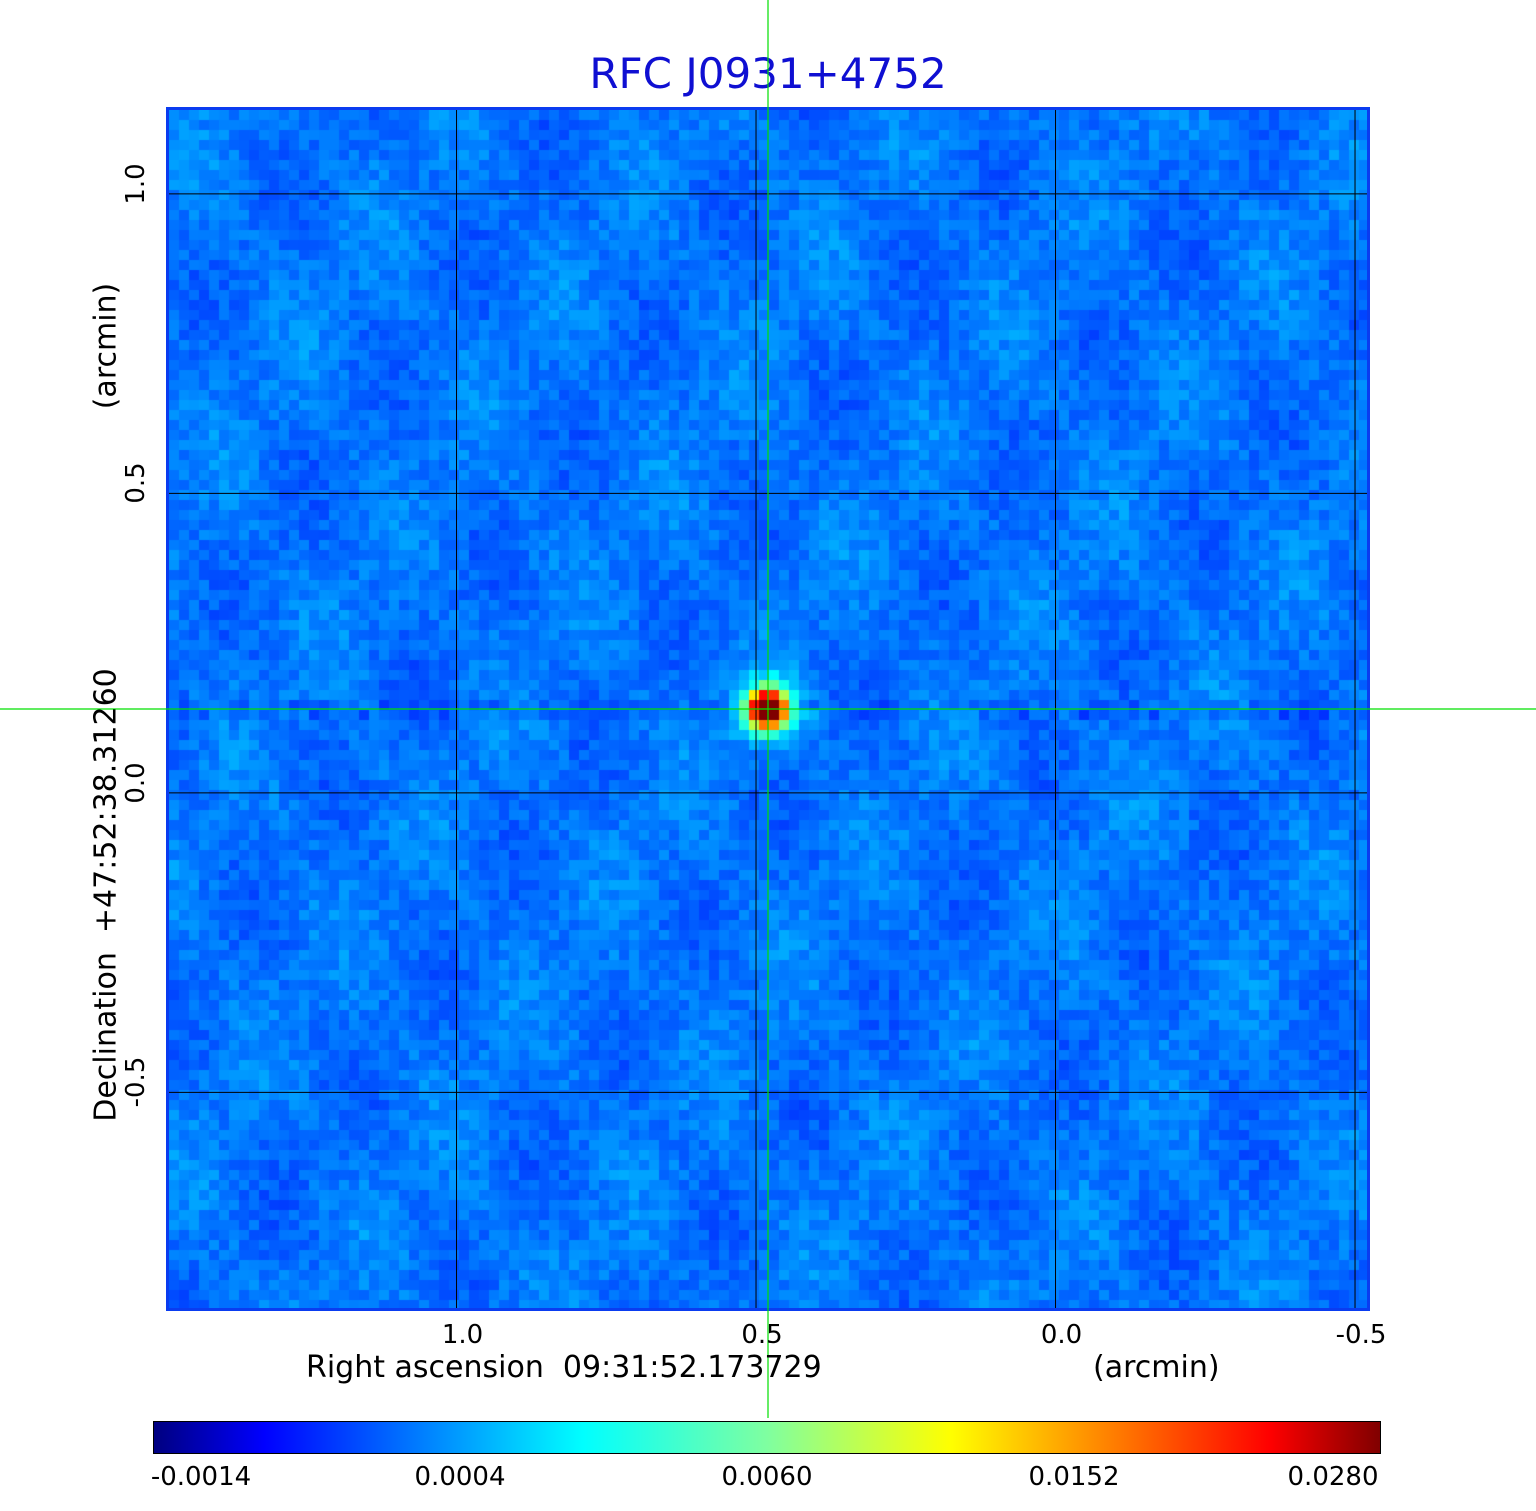  I want to click on x-tick-label: 0.5, so click(762, 1335).